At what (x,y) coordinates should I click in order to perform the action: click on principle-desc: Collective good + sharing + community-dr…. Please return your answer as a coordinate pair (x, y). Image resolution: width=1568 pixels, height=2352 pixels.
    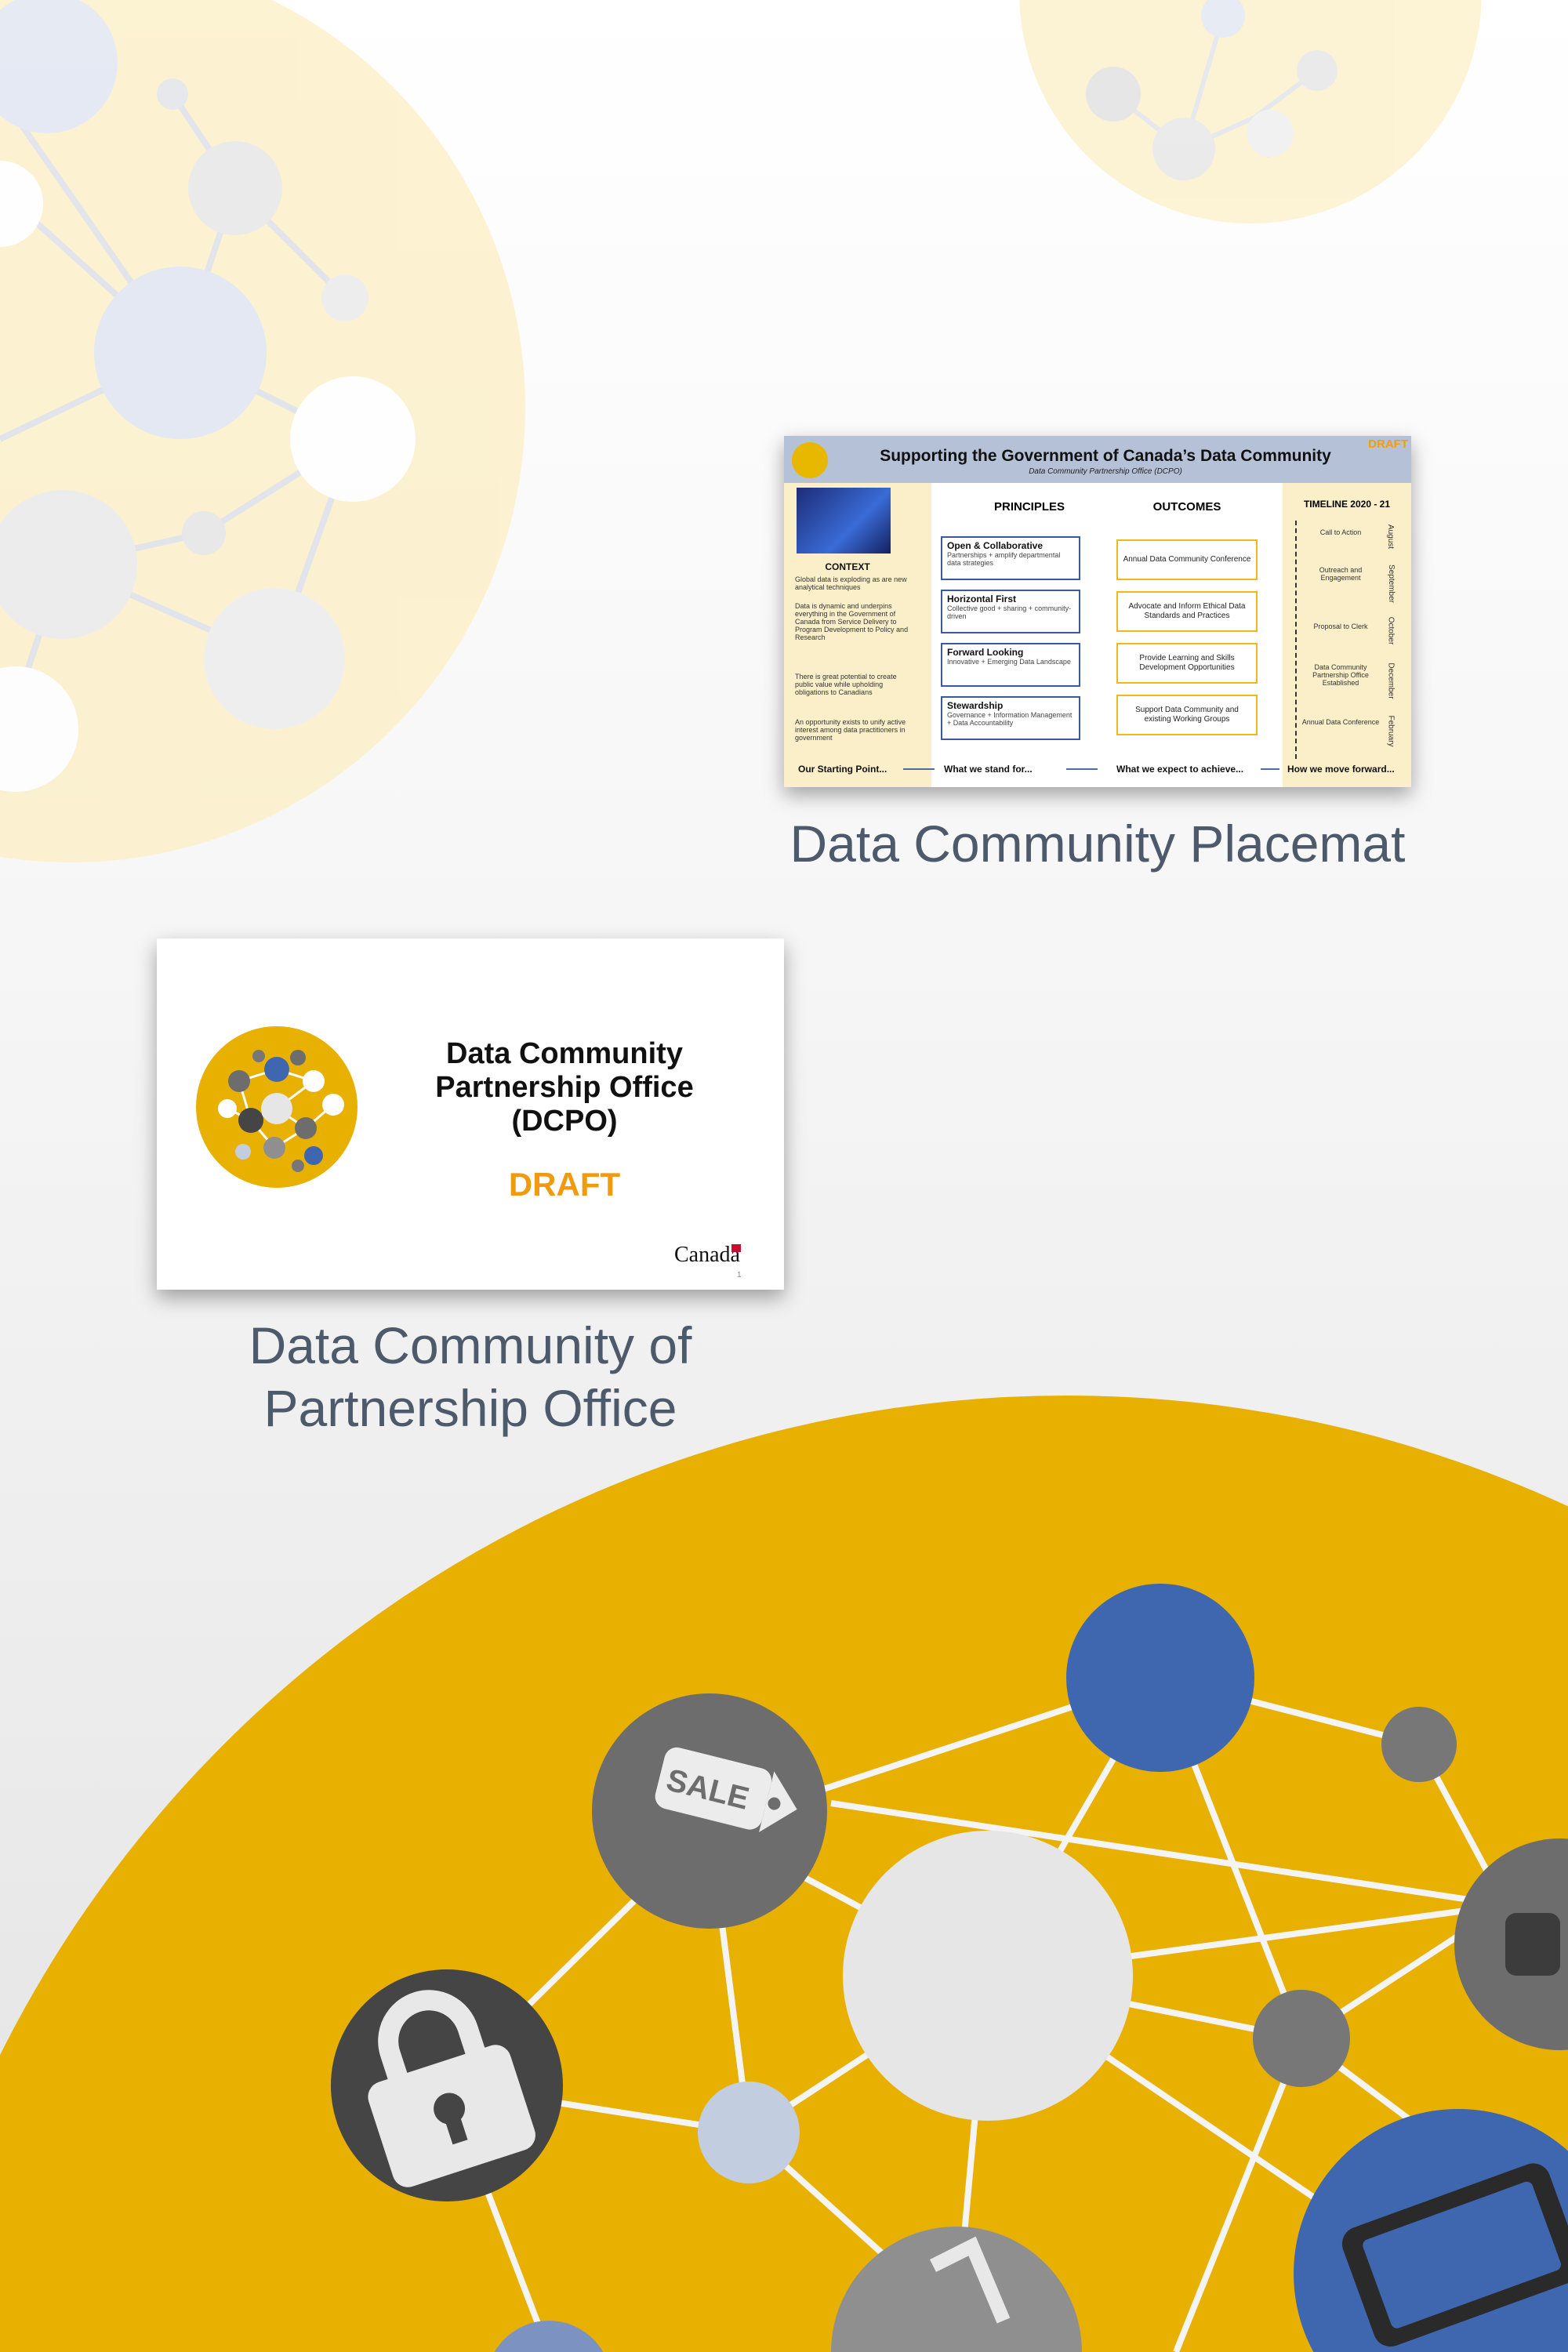
    Looking at the image, I should click on (1010, 612).